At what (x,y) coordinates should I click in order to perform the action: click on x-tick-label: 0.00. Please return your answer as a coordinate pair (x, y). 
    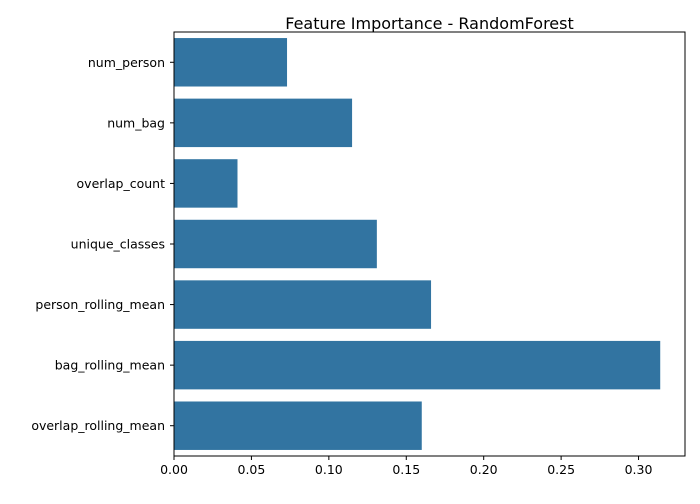
    Looking at the image, I should click on (174, 469).